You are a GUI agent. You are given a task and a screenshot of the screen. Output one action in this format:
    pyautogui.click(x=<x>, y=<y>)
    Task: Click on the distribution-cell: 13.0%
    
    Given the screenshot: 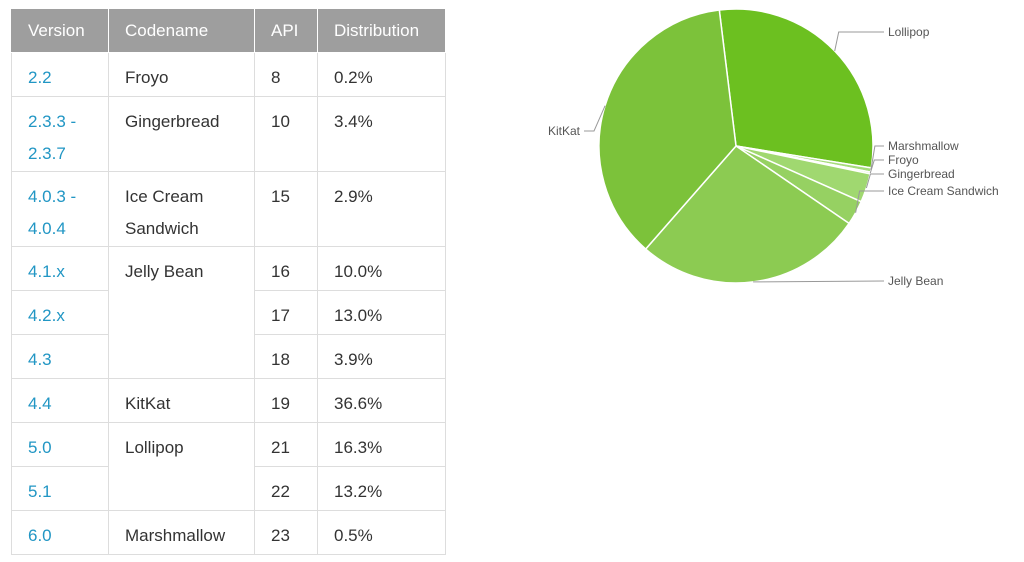 What is the action you would take?
    pyautogui.click(x=381, y=312)
    